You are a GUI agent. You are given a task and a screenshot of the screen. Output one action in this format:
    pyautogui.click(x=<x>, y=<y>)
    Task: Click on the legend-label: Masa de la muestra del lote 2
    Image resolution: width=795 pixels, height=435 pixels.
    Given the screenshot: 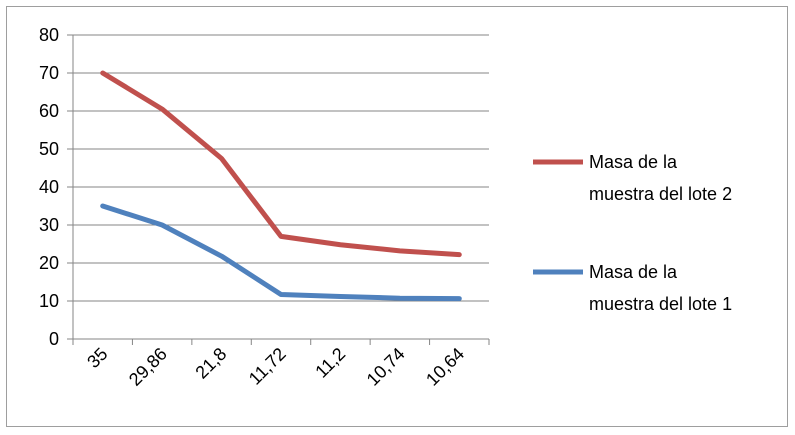 What is the action you would take?
    pyautogui.click(x=660, y=178)
    